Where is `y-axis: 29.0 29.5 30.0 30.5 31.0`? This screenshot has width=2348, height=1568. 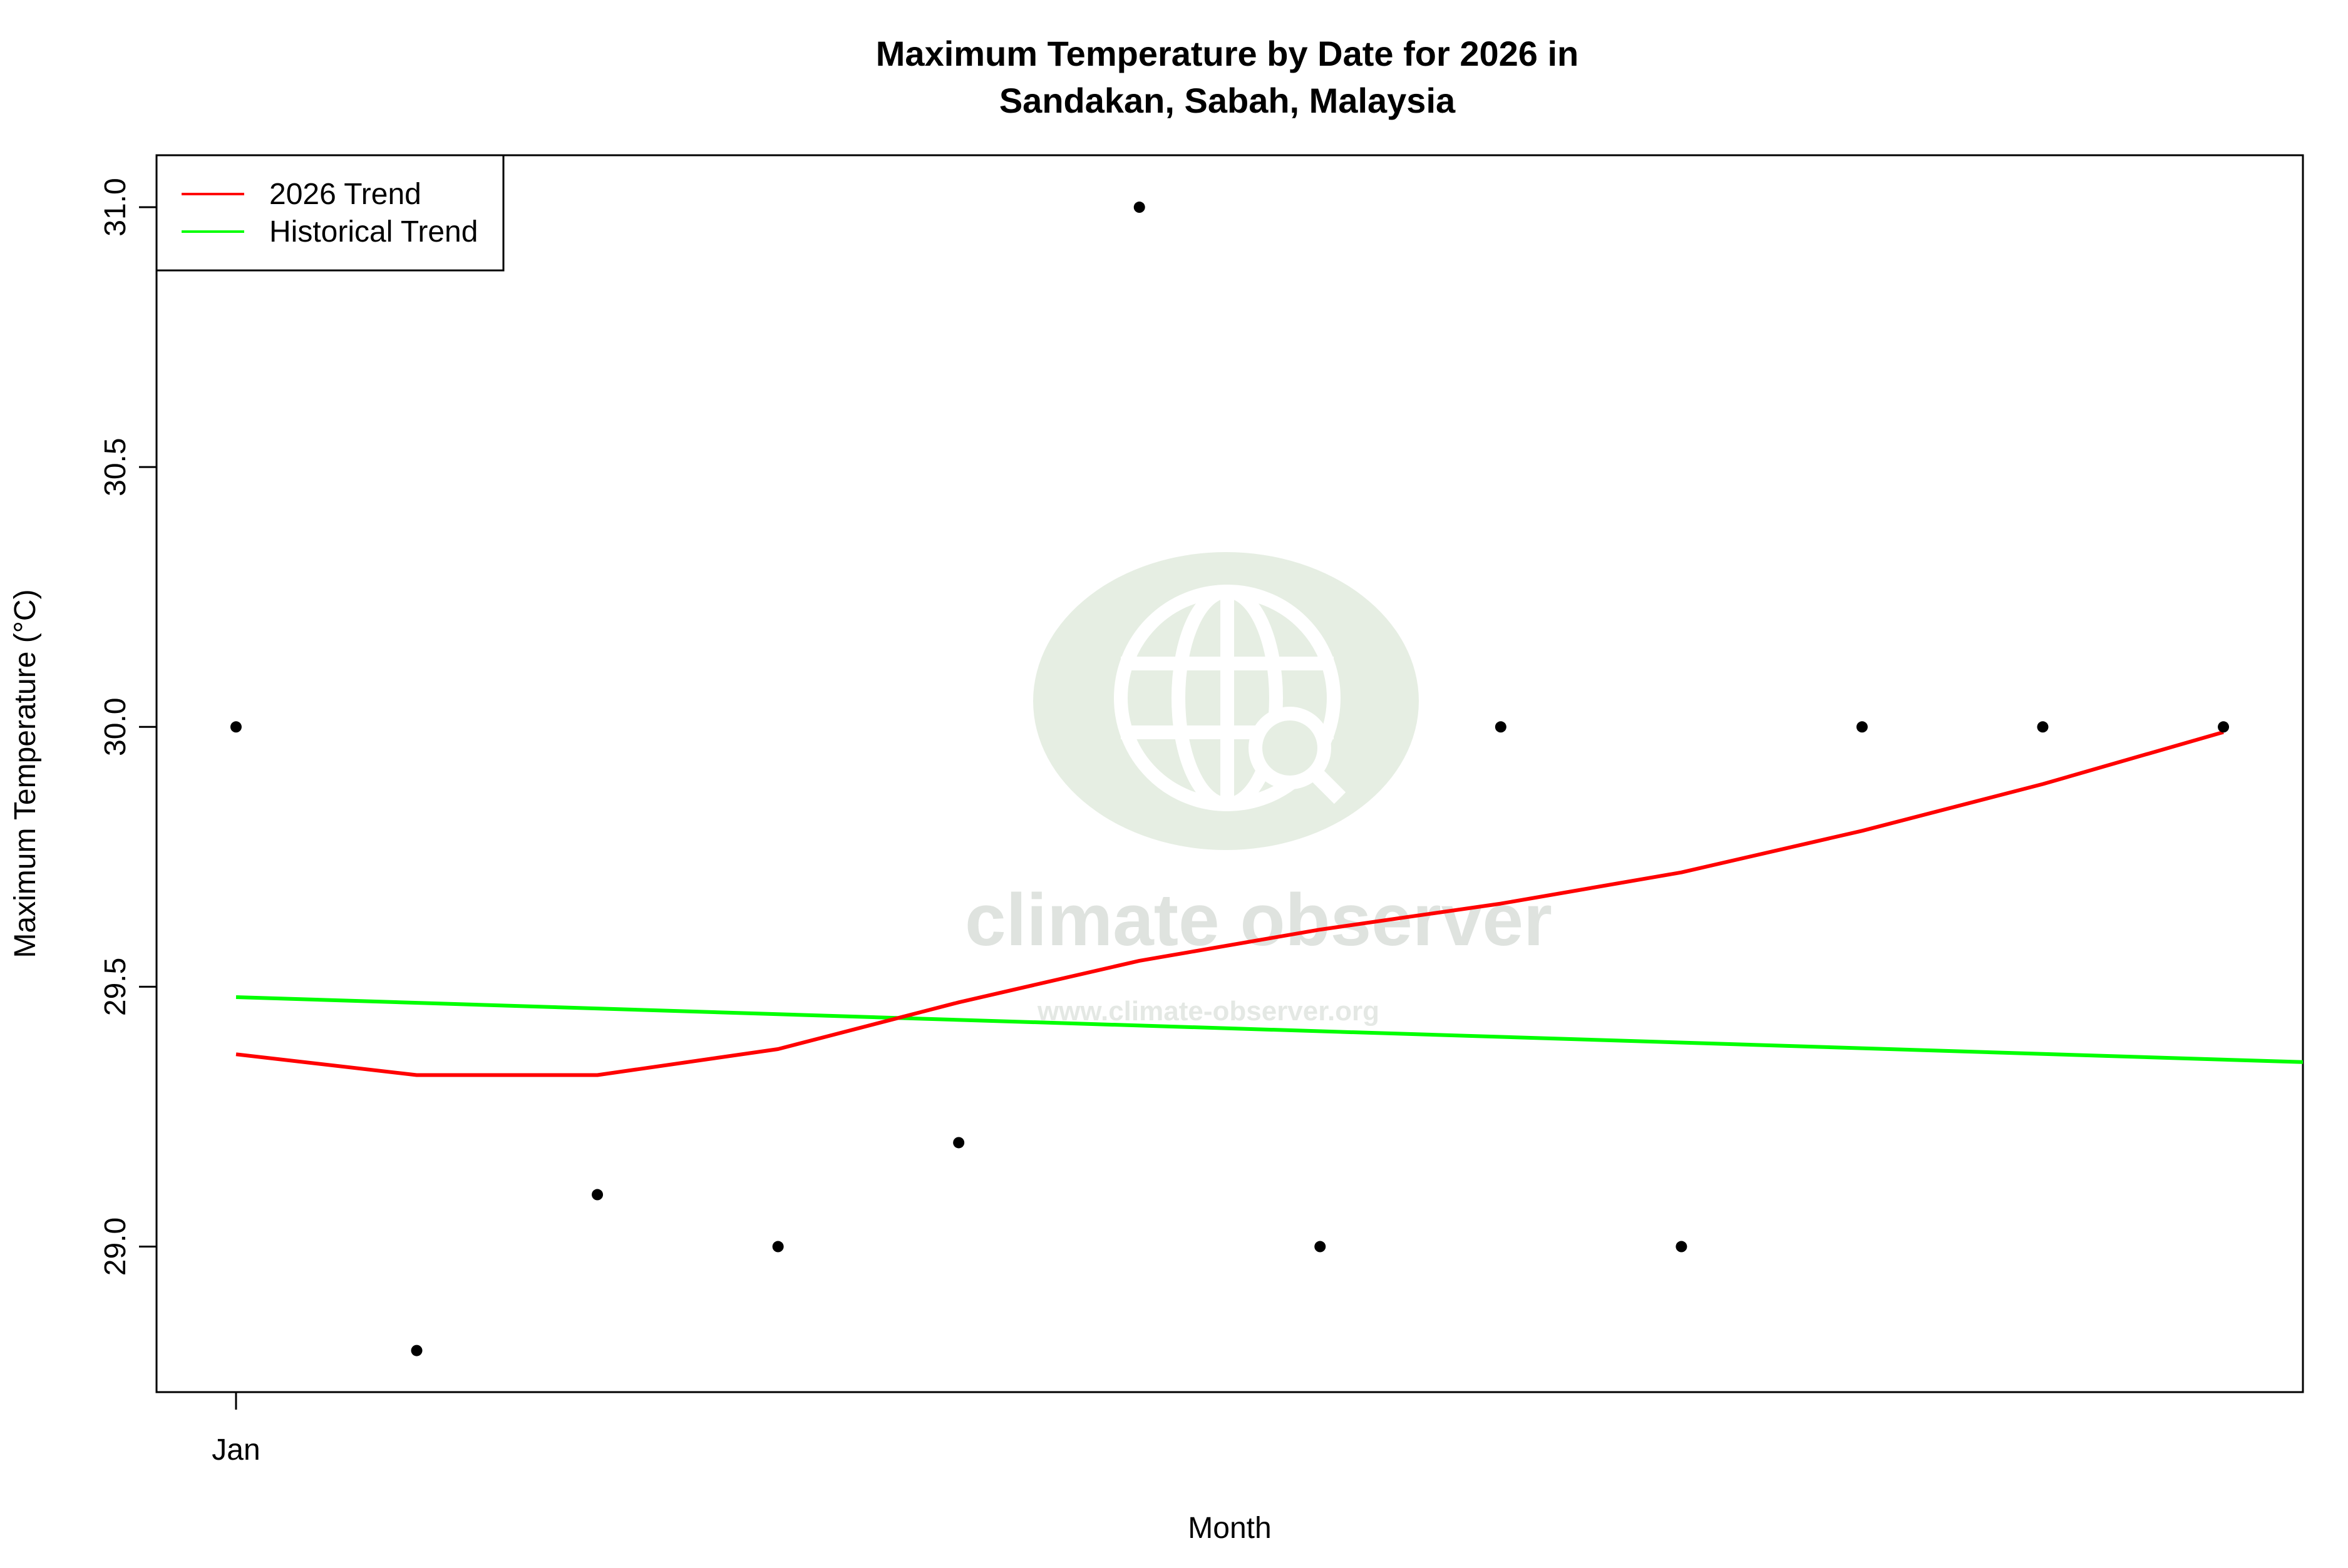
y-axis: 29.0 29.5 30.0 30.5 31.0 is located at coordinates (128, 727).